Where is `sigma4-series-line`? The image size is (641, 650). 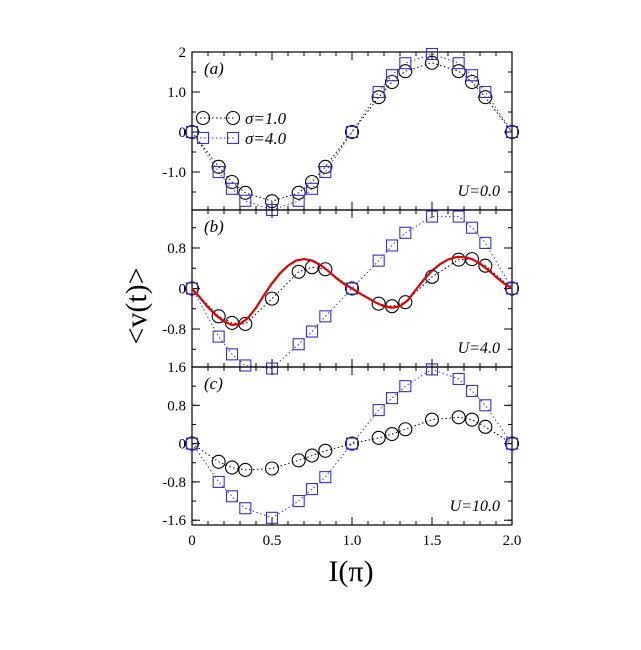 sigma4-series-line is located at coordinates (352, 132).